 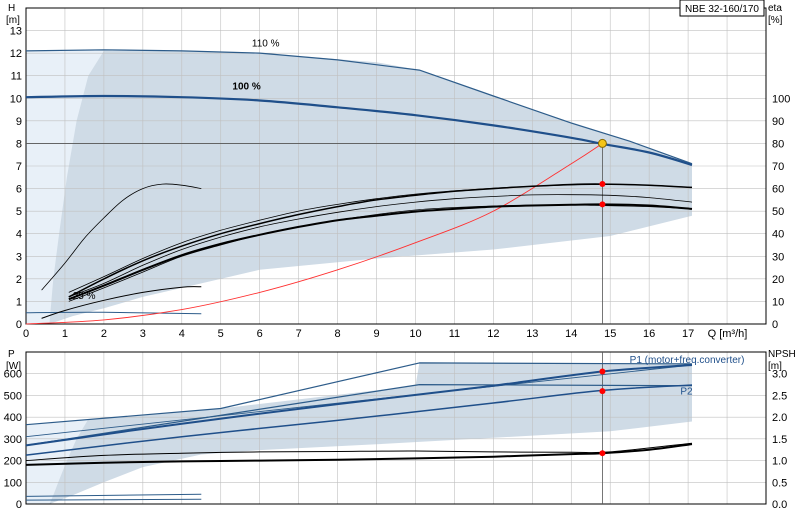 What do you see at coordinates (781, 99) in the screenshot?
I see `y2-tick-label: 100` at bounding box center [781, 99].